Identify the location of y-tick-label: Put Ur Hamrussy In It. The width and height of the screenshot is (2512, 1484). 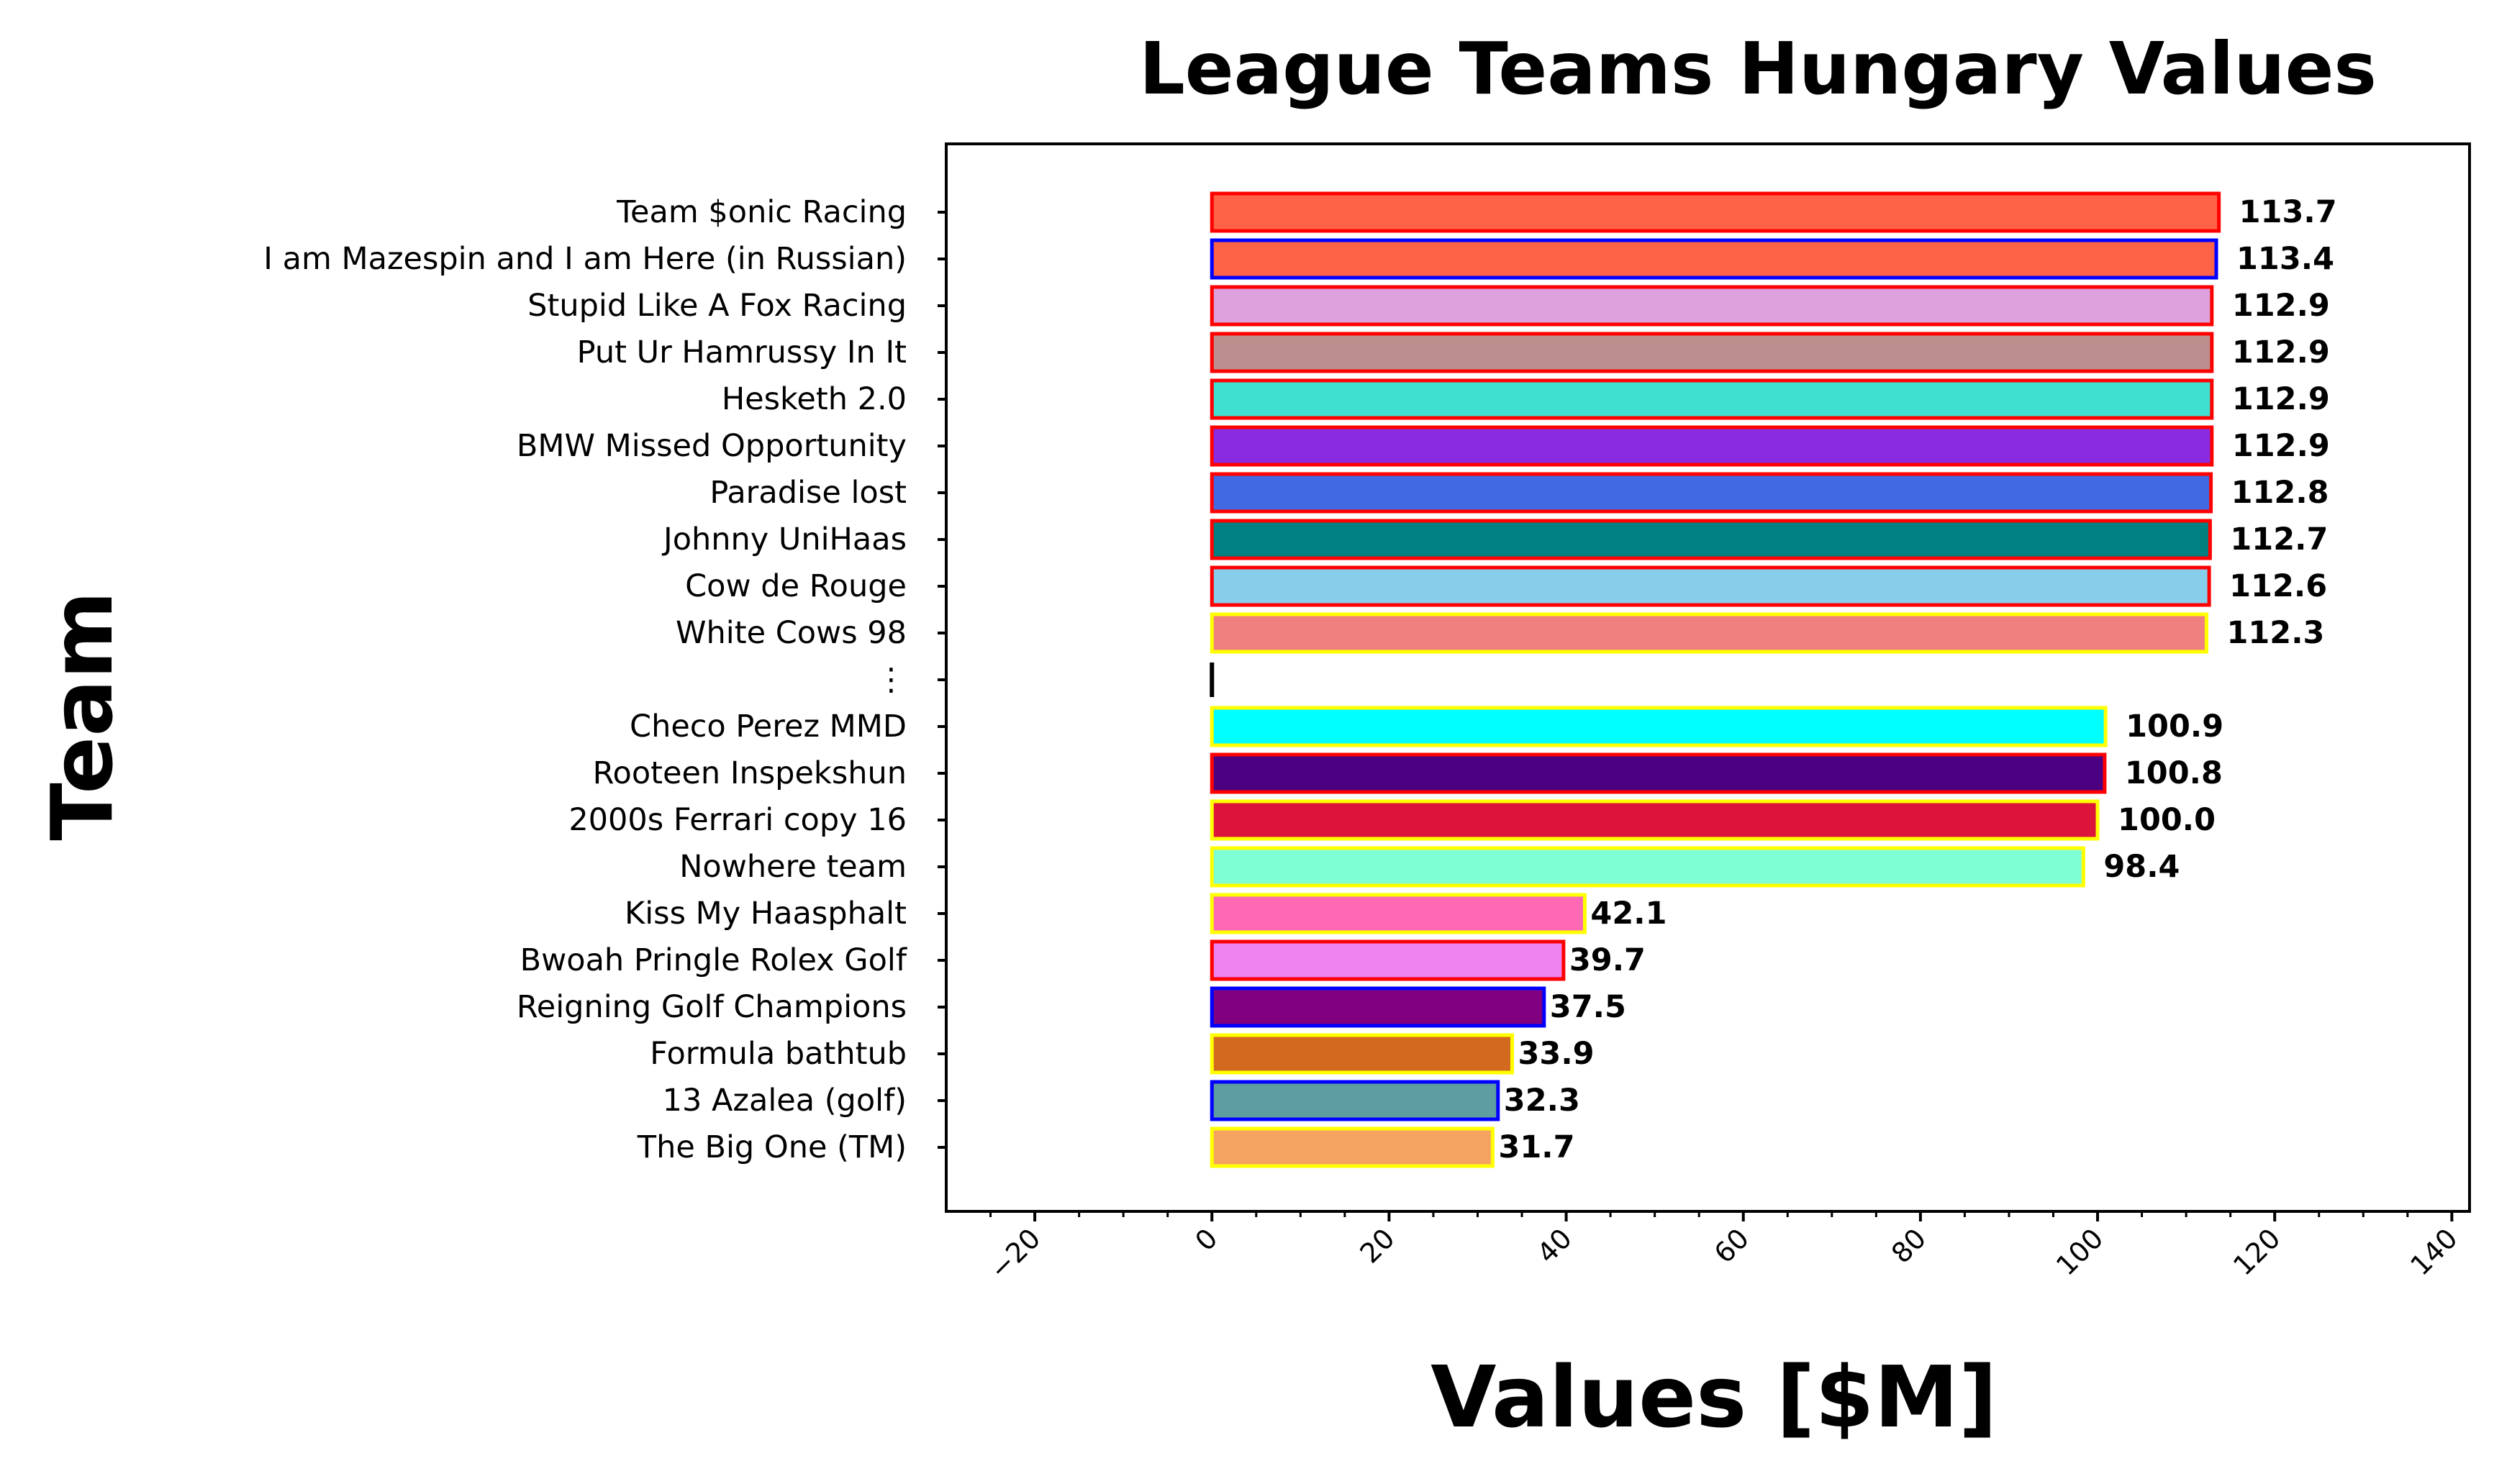
(742, 352).